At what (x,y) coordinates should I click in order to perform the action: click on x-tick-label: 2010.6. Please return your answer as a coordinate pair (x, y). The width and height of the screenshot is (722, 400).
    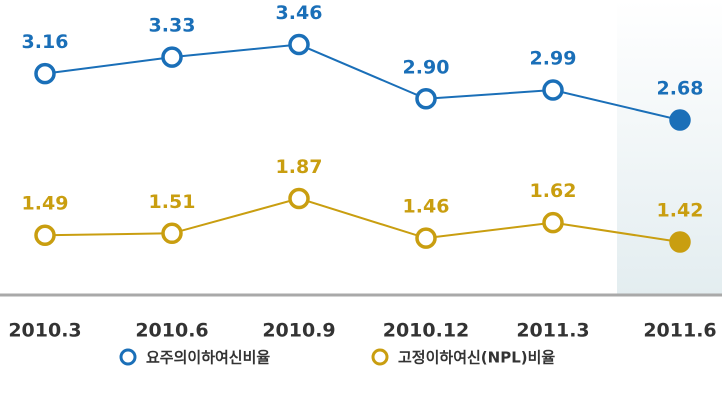
    Looking at the image, I should click on (171, 331).